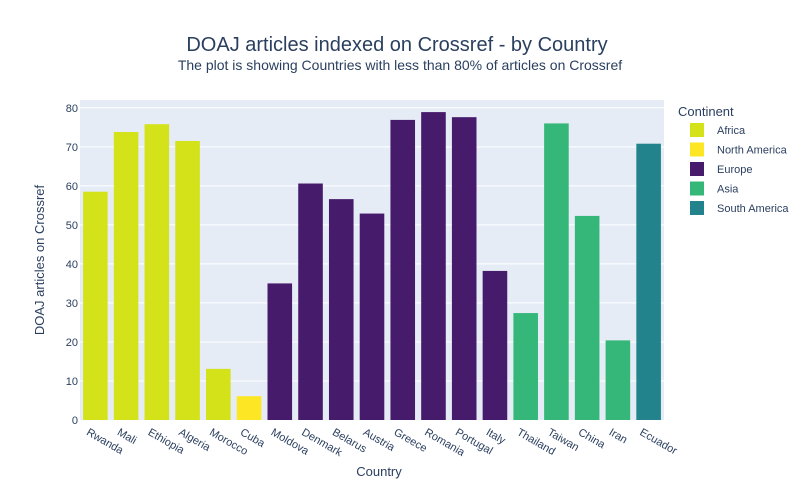 This screenshot has width=800, height=500. Describe the element at coordinates (587, 317) in the screenshot. I see `bar-china` at that location.